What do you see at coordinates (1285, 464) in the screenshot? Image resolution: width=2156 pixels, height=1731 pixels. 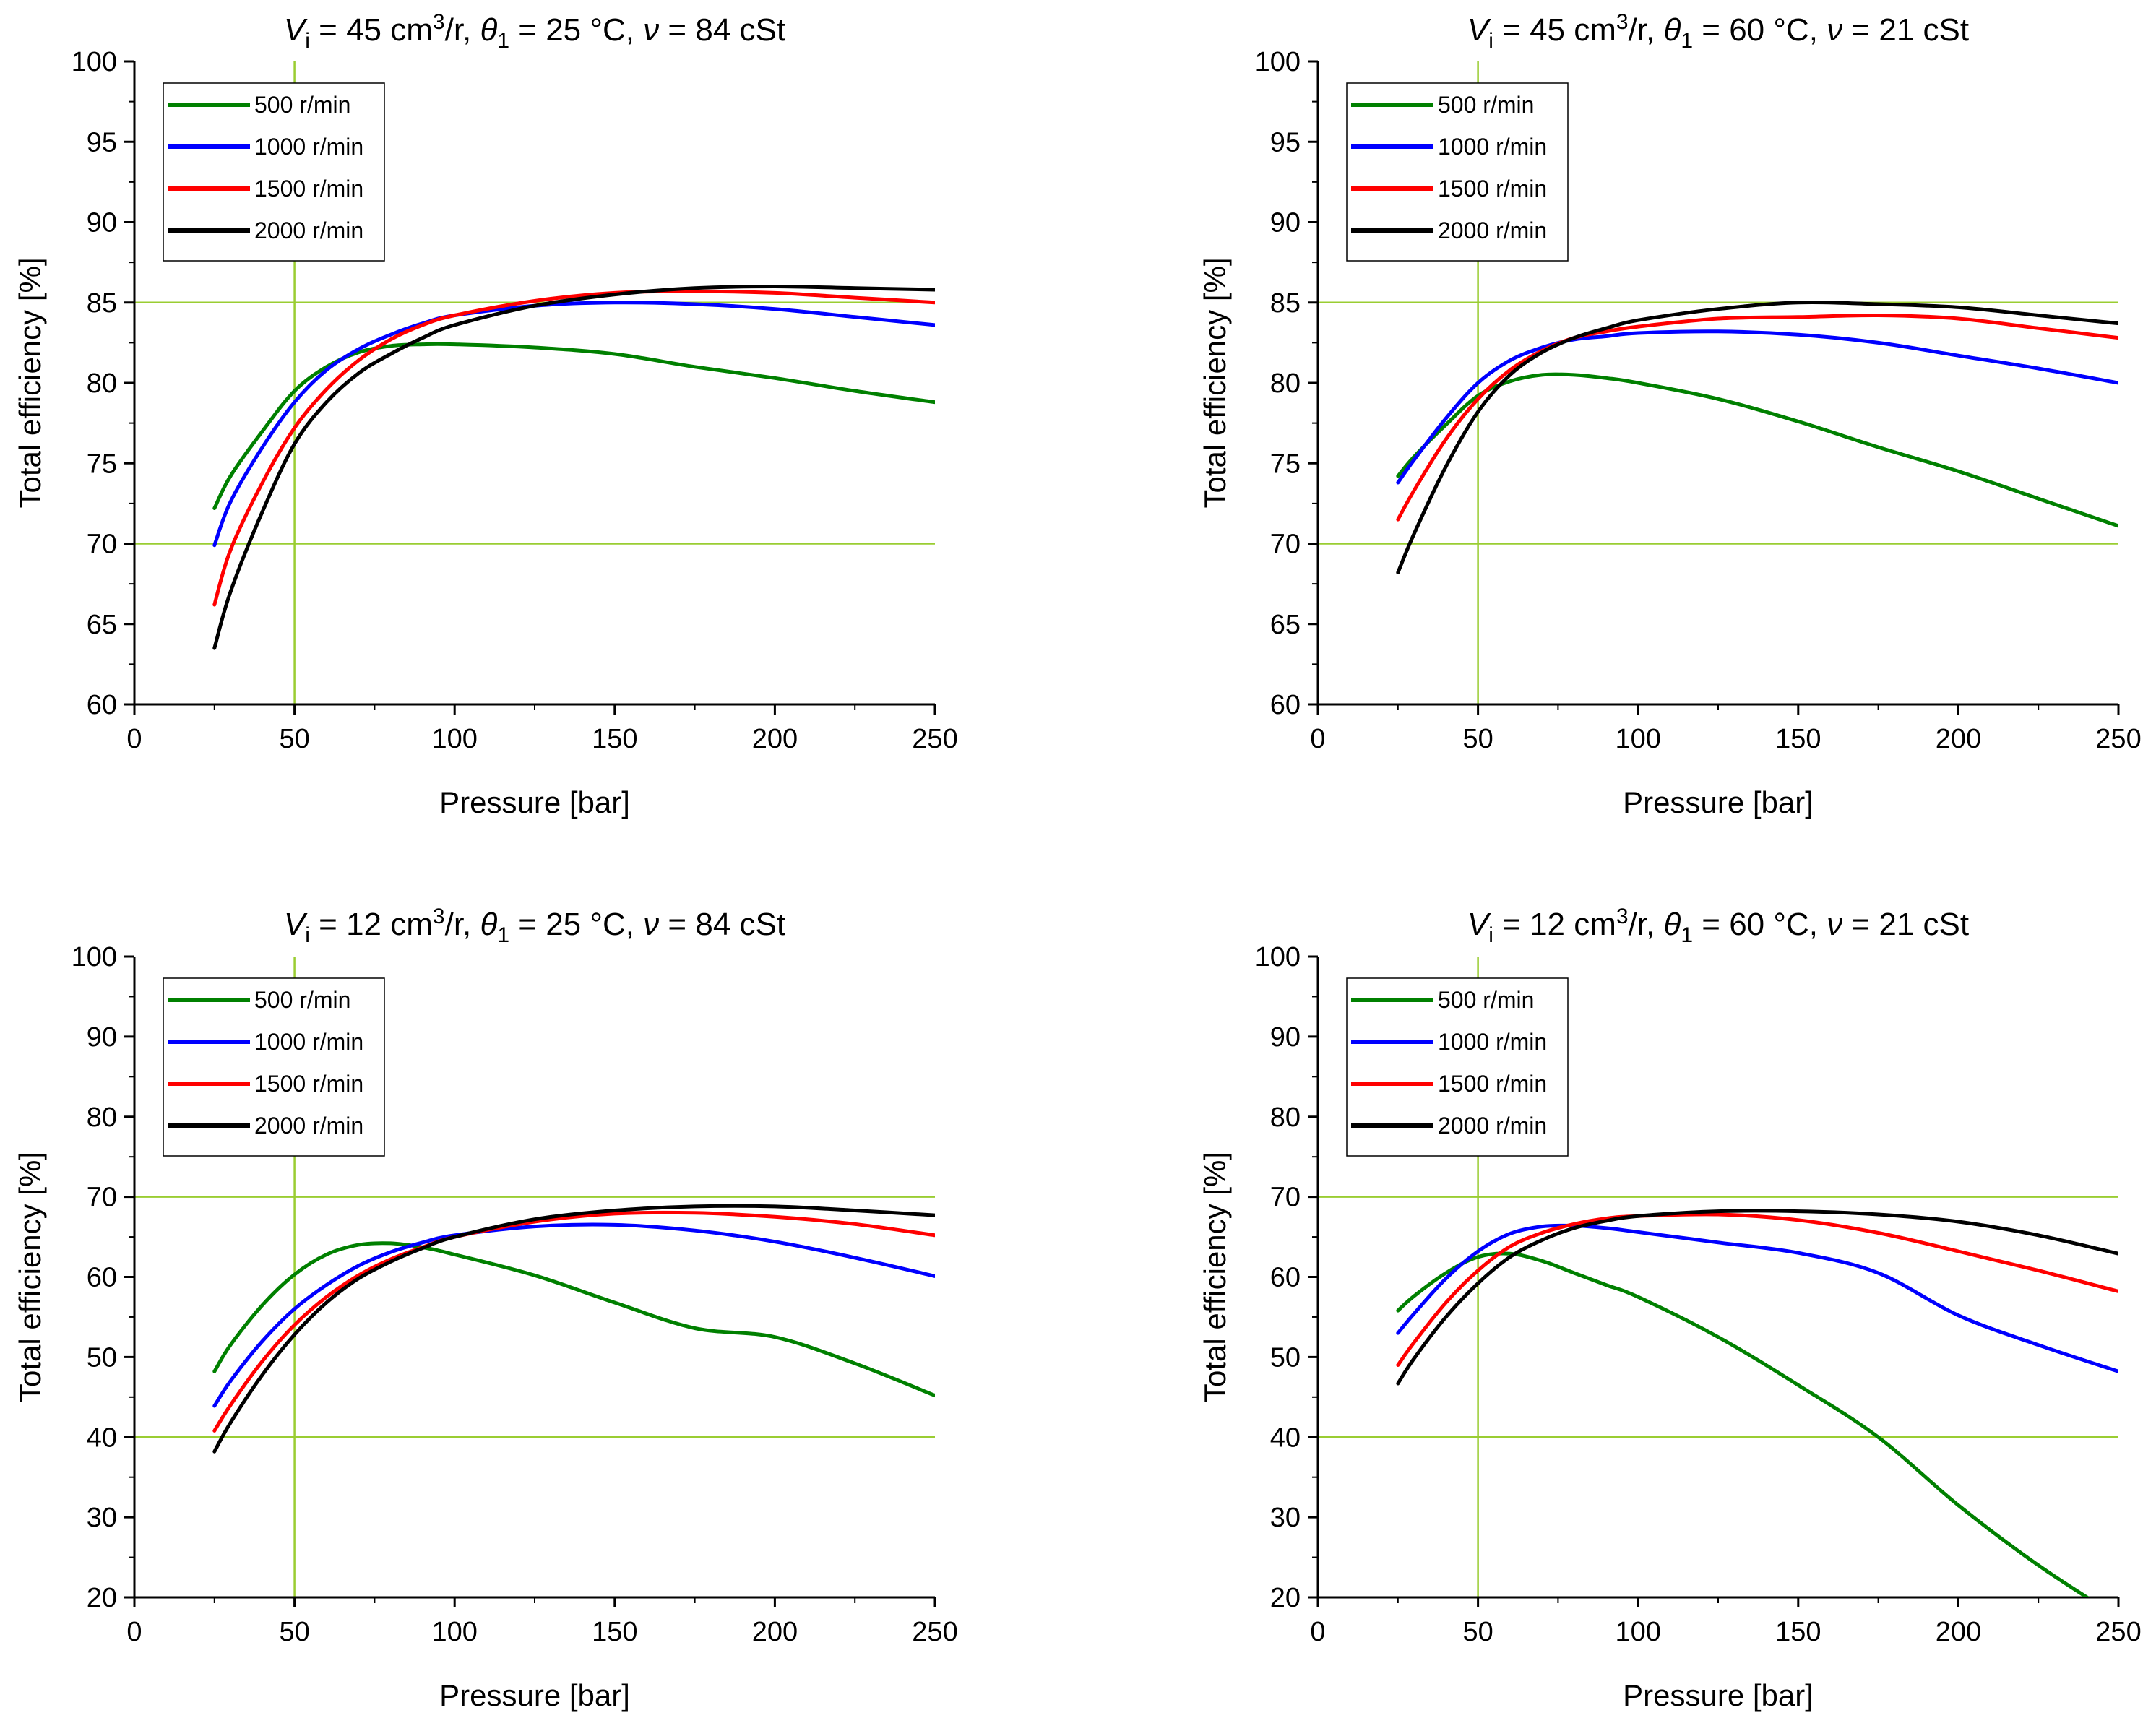 I see `y-tick-label: 75` at bounding box center [1285, 464].